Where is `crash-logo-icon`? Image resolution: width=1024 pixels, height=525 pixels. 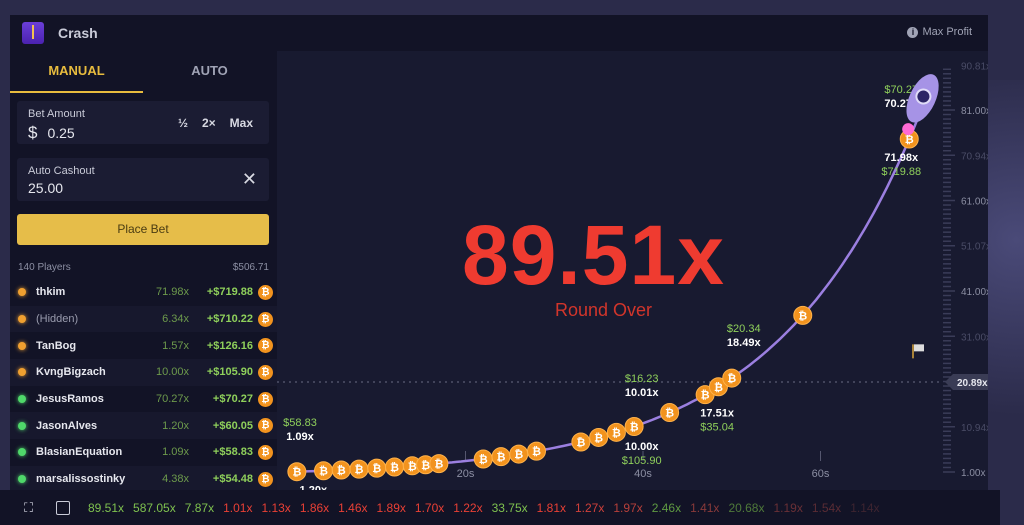
crash-logo-icon is located at coordinates (33, 33).